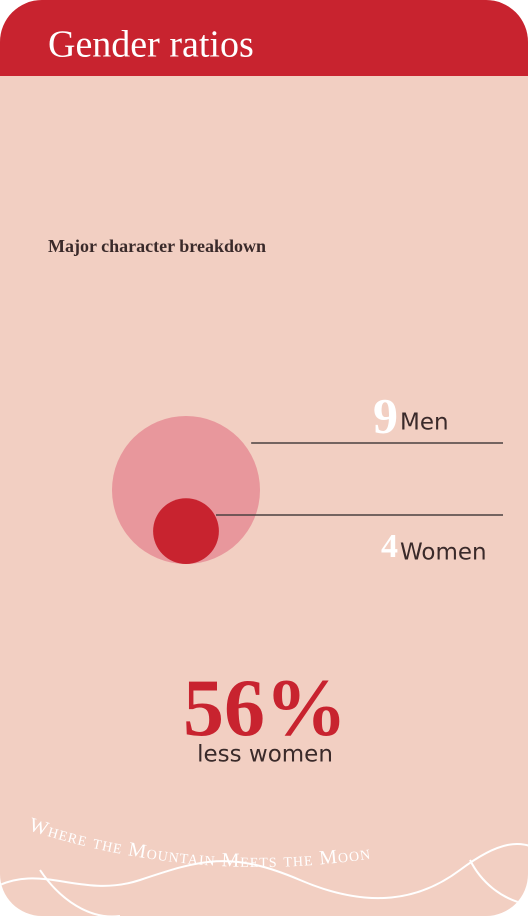 This screenshot has width=529, height=916. What do you see at coordinates (424, 423) in the screenshot?
I see `category-label: Men` at bounding box center [424, 423].